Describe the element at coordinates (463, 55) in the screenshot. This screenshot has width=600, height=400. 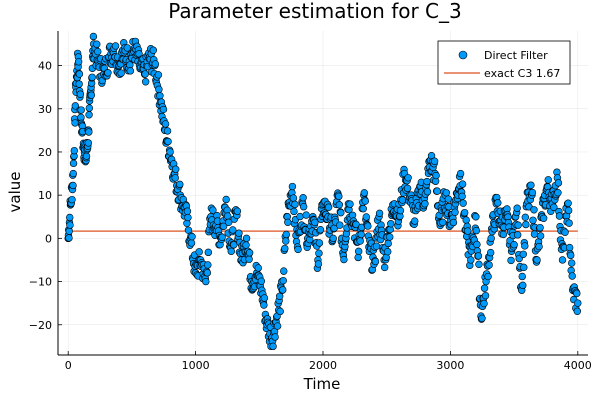
I see `legend-marker-direct-filter` at that location.